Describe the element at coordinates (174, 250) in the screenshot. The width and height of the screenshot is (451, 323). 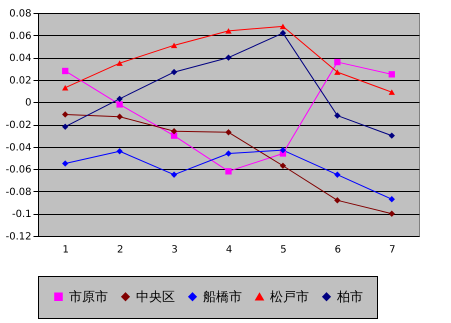
I see `x-tick-label: 3` at that location.